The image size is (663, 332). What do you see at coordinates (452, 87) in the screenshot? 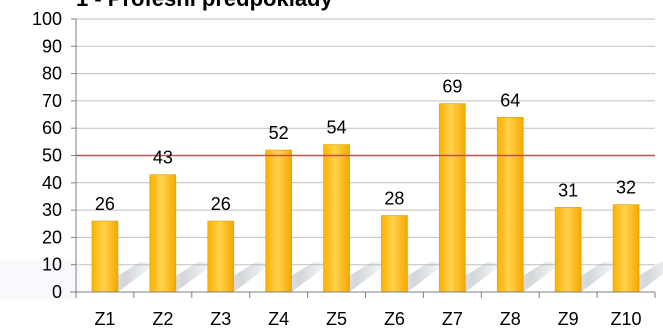
I see `data-label: 69` at bounding box center [452, 87].